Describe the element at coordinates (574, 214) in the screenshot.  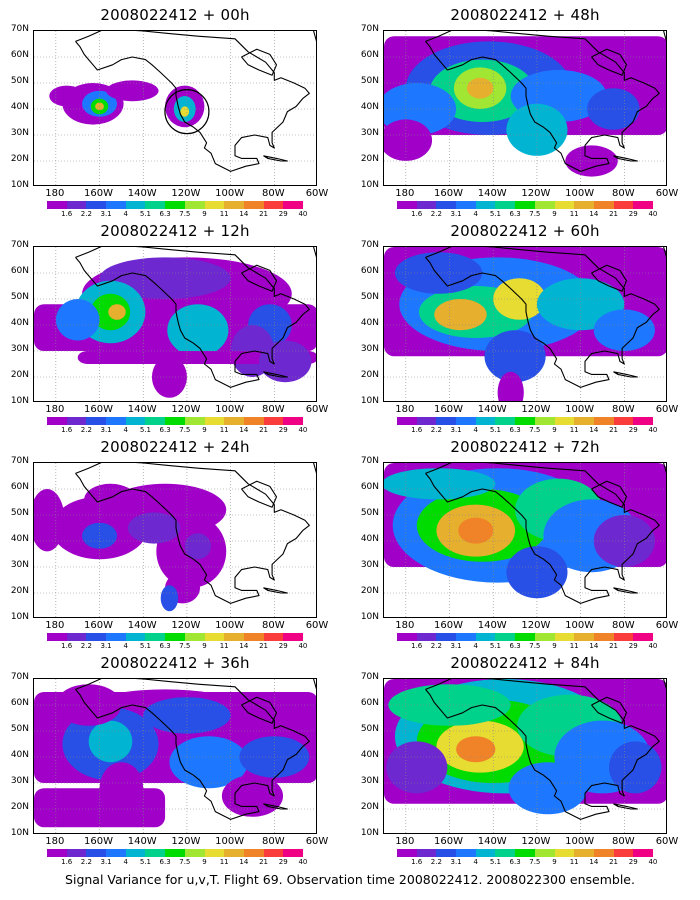
I see `colorbar-label: 11` at that location.